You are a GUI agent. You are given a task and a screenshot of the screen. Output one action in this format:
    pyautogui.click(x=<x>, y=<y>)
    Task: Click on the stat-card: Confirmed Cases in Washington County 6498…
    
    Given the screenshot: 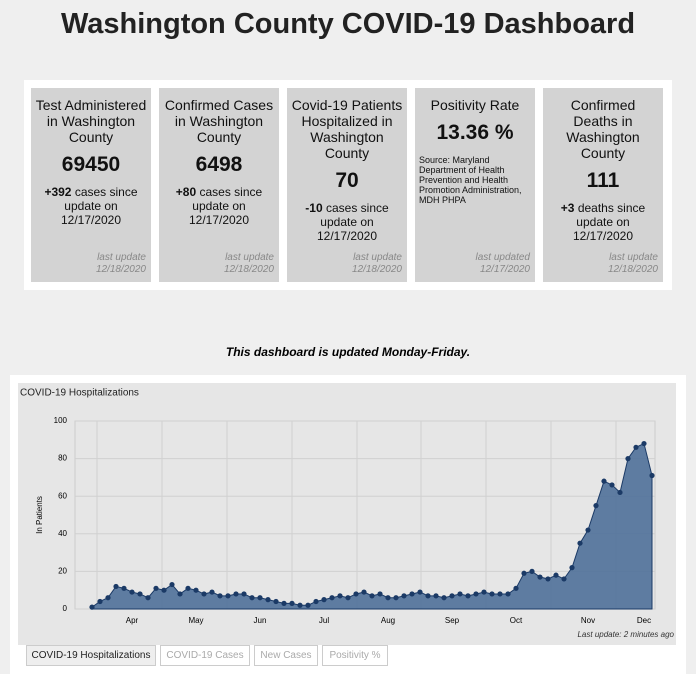 What is the action you would take?
    pyautogui.click(x=219, y=185)
    